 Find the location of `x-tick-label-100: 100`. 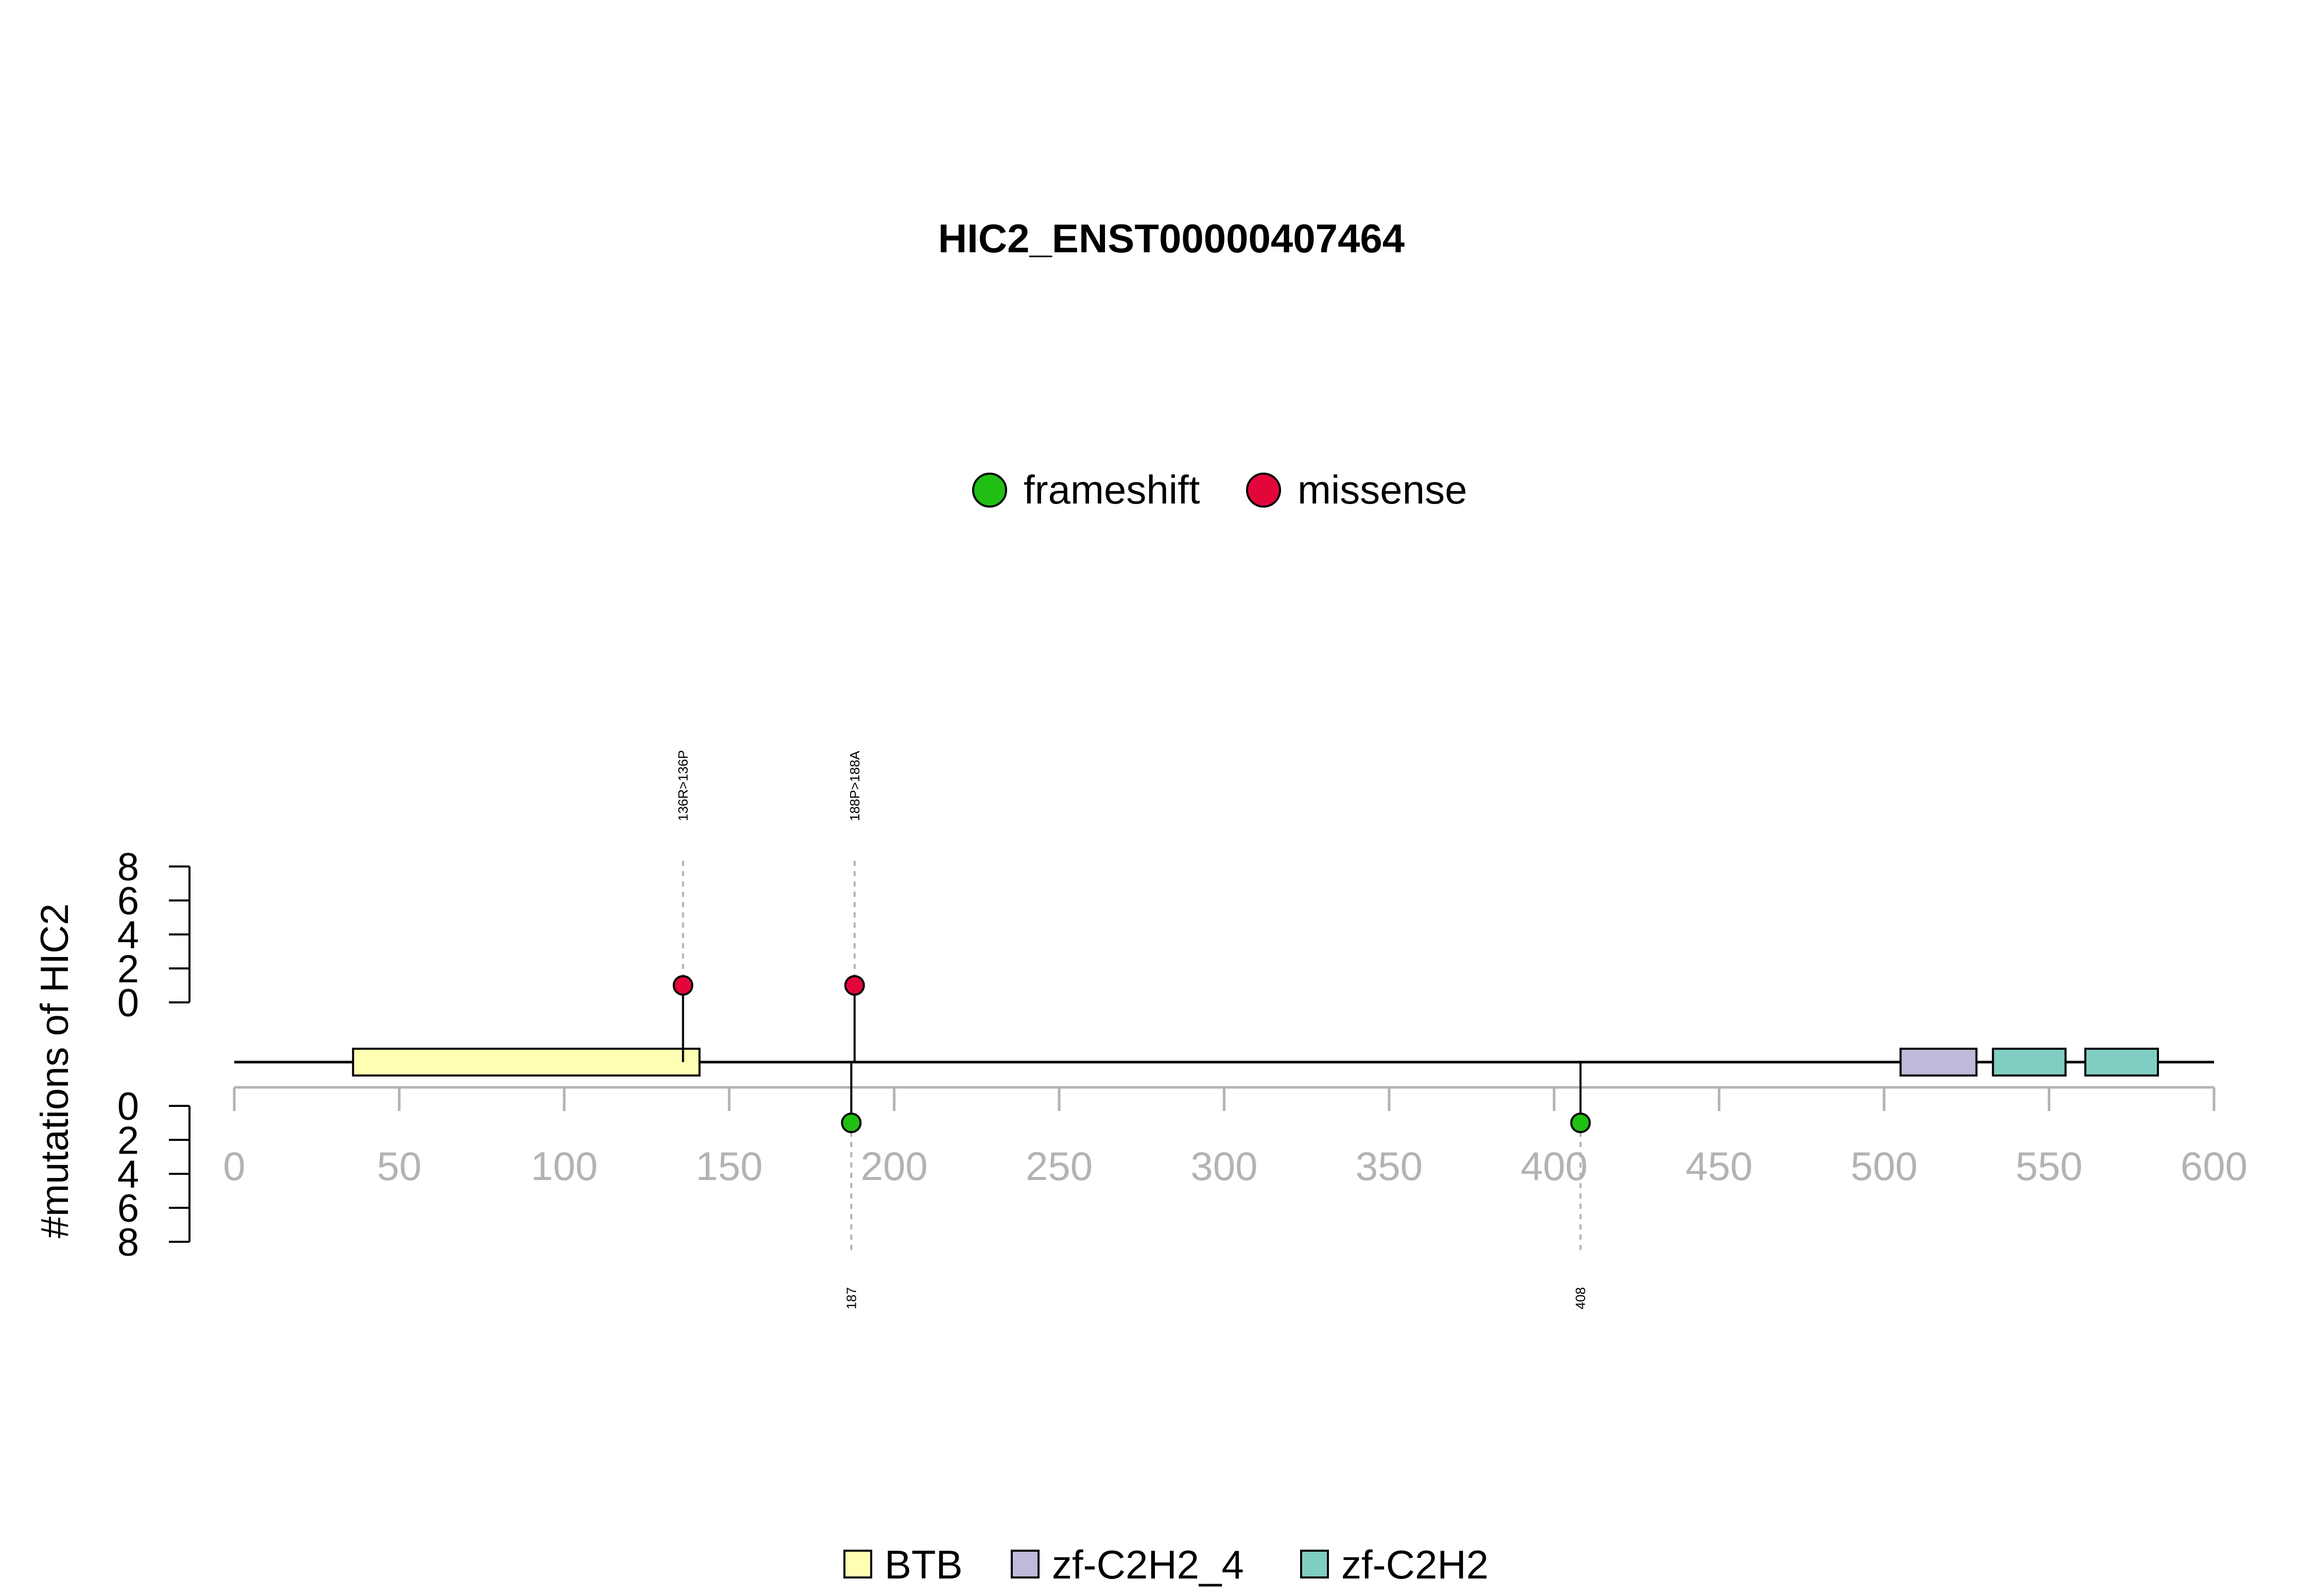

x-tick-label-100: 100 is located at coordinates (564, 1166).